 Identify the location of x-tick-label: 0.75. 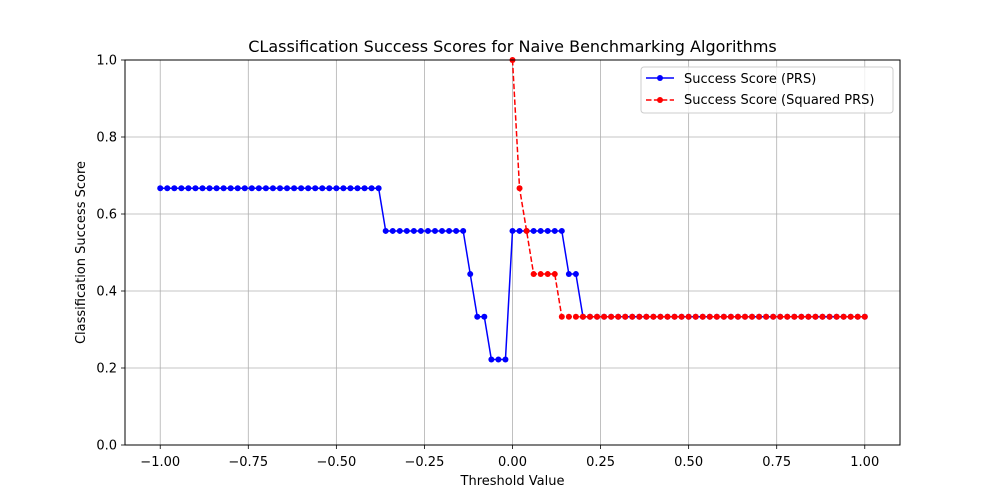
(776, 462).